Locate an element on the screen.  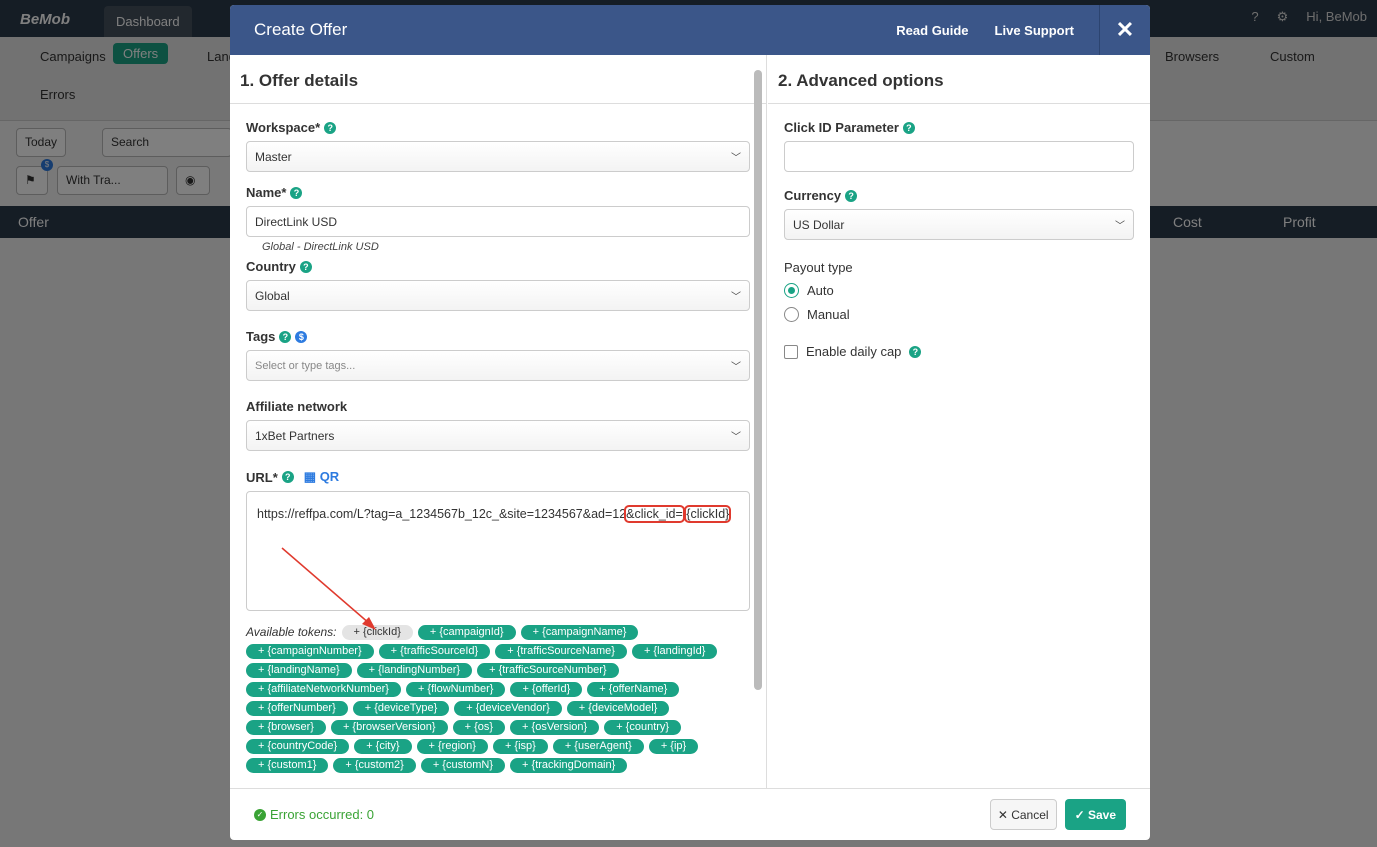
token-button: + {trafficSourceId} is located at coordinates (434, 651).